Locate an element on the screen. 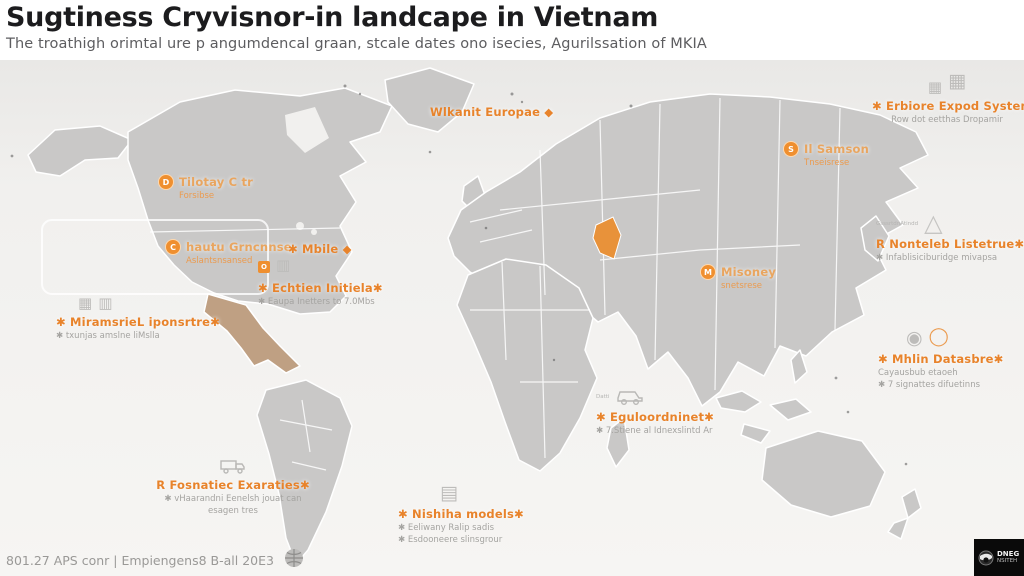 Image resolution: width=1024 pixels, height=576 pixels. marker-title: Misoney is located at coordinates (749, 272).